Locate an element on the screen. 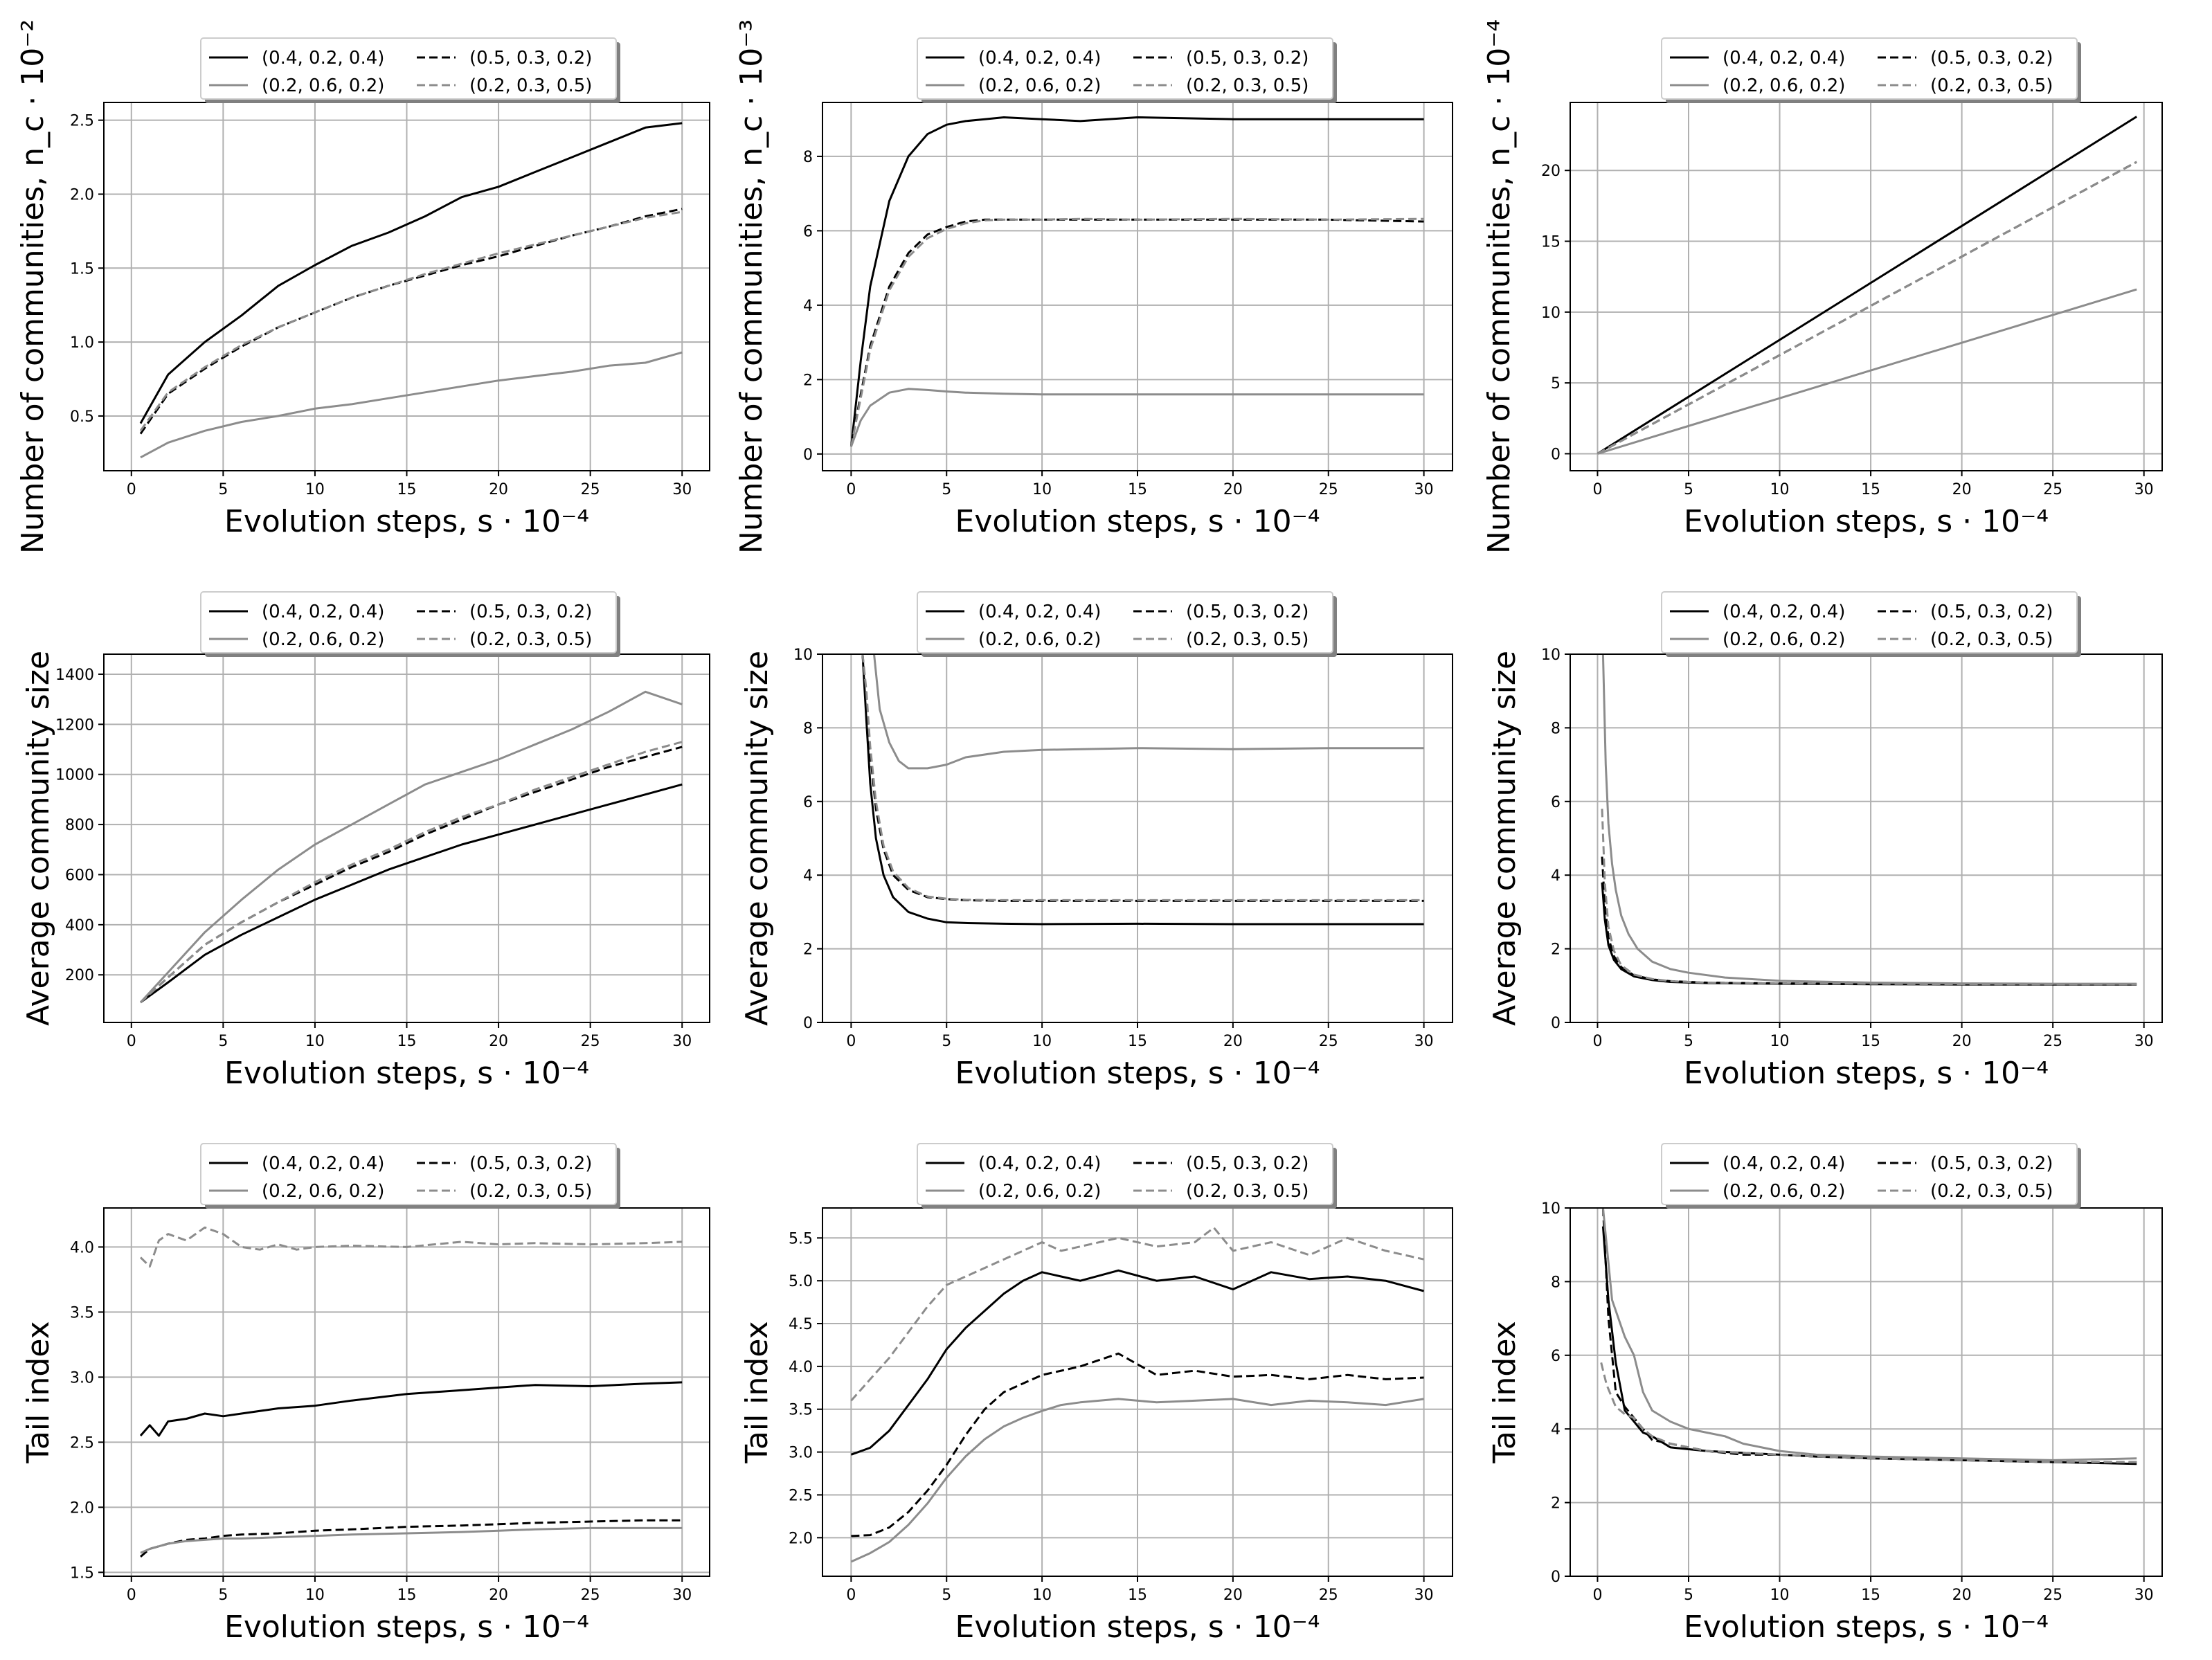  y-tick-label: 1200 is located at coordinates (74, 725).